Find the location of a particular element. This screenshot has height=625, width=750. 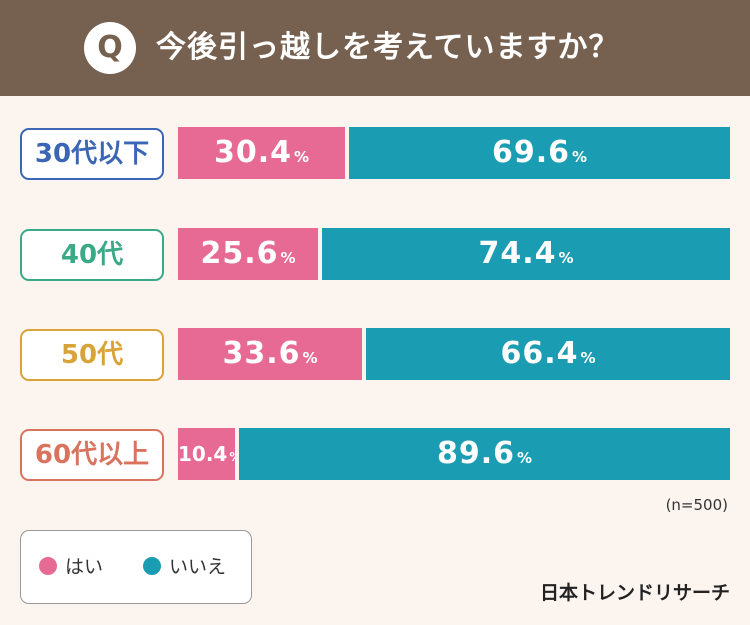

chart-row: 30代以下 30.4% 69.6% is located at coordinates (375, 154).